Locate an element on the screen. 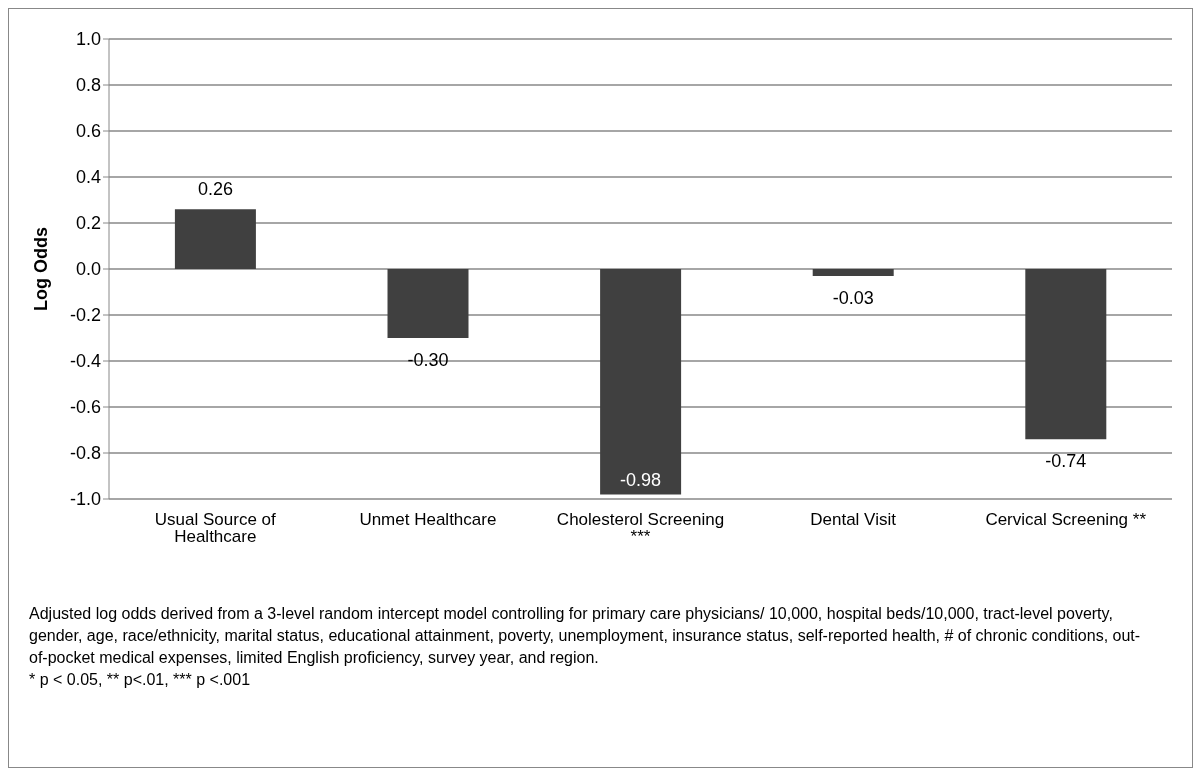 Image resolution: width=1201 pixels, height=776 pixels. y-tick-label: -0.8 is located at coordinates (85, 453).